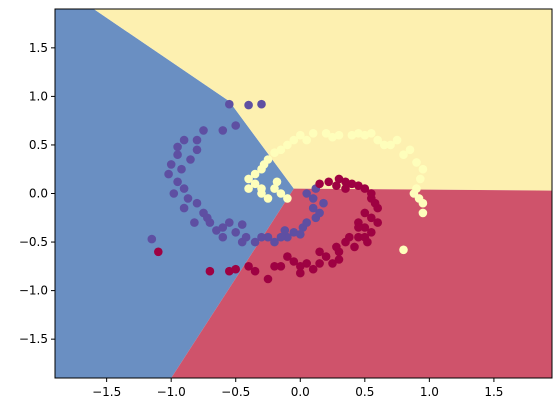 The height and width of the screenshot is (413, 559). I want to click on x-tick-label: 0.5, so click(364, 392).